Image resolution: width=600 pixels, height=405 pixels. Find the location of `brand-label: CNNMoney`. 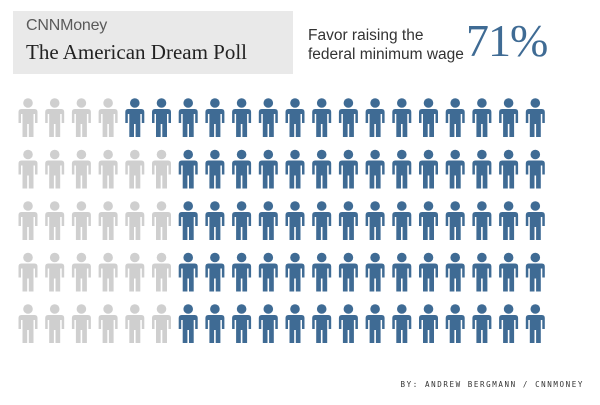

brand-label: CNNMoney is located at coordinates (67, 25).